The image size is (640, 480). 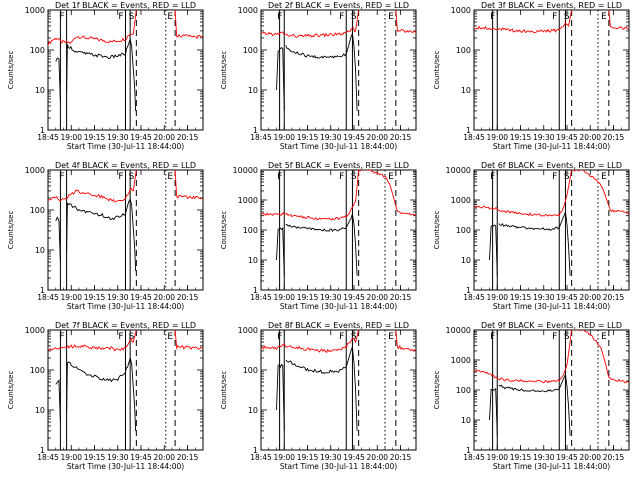 I want to click on panel-title: Det 3f BLACK = Events, RED = LLD, so click(x=551, y=5).